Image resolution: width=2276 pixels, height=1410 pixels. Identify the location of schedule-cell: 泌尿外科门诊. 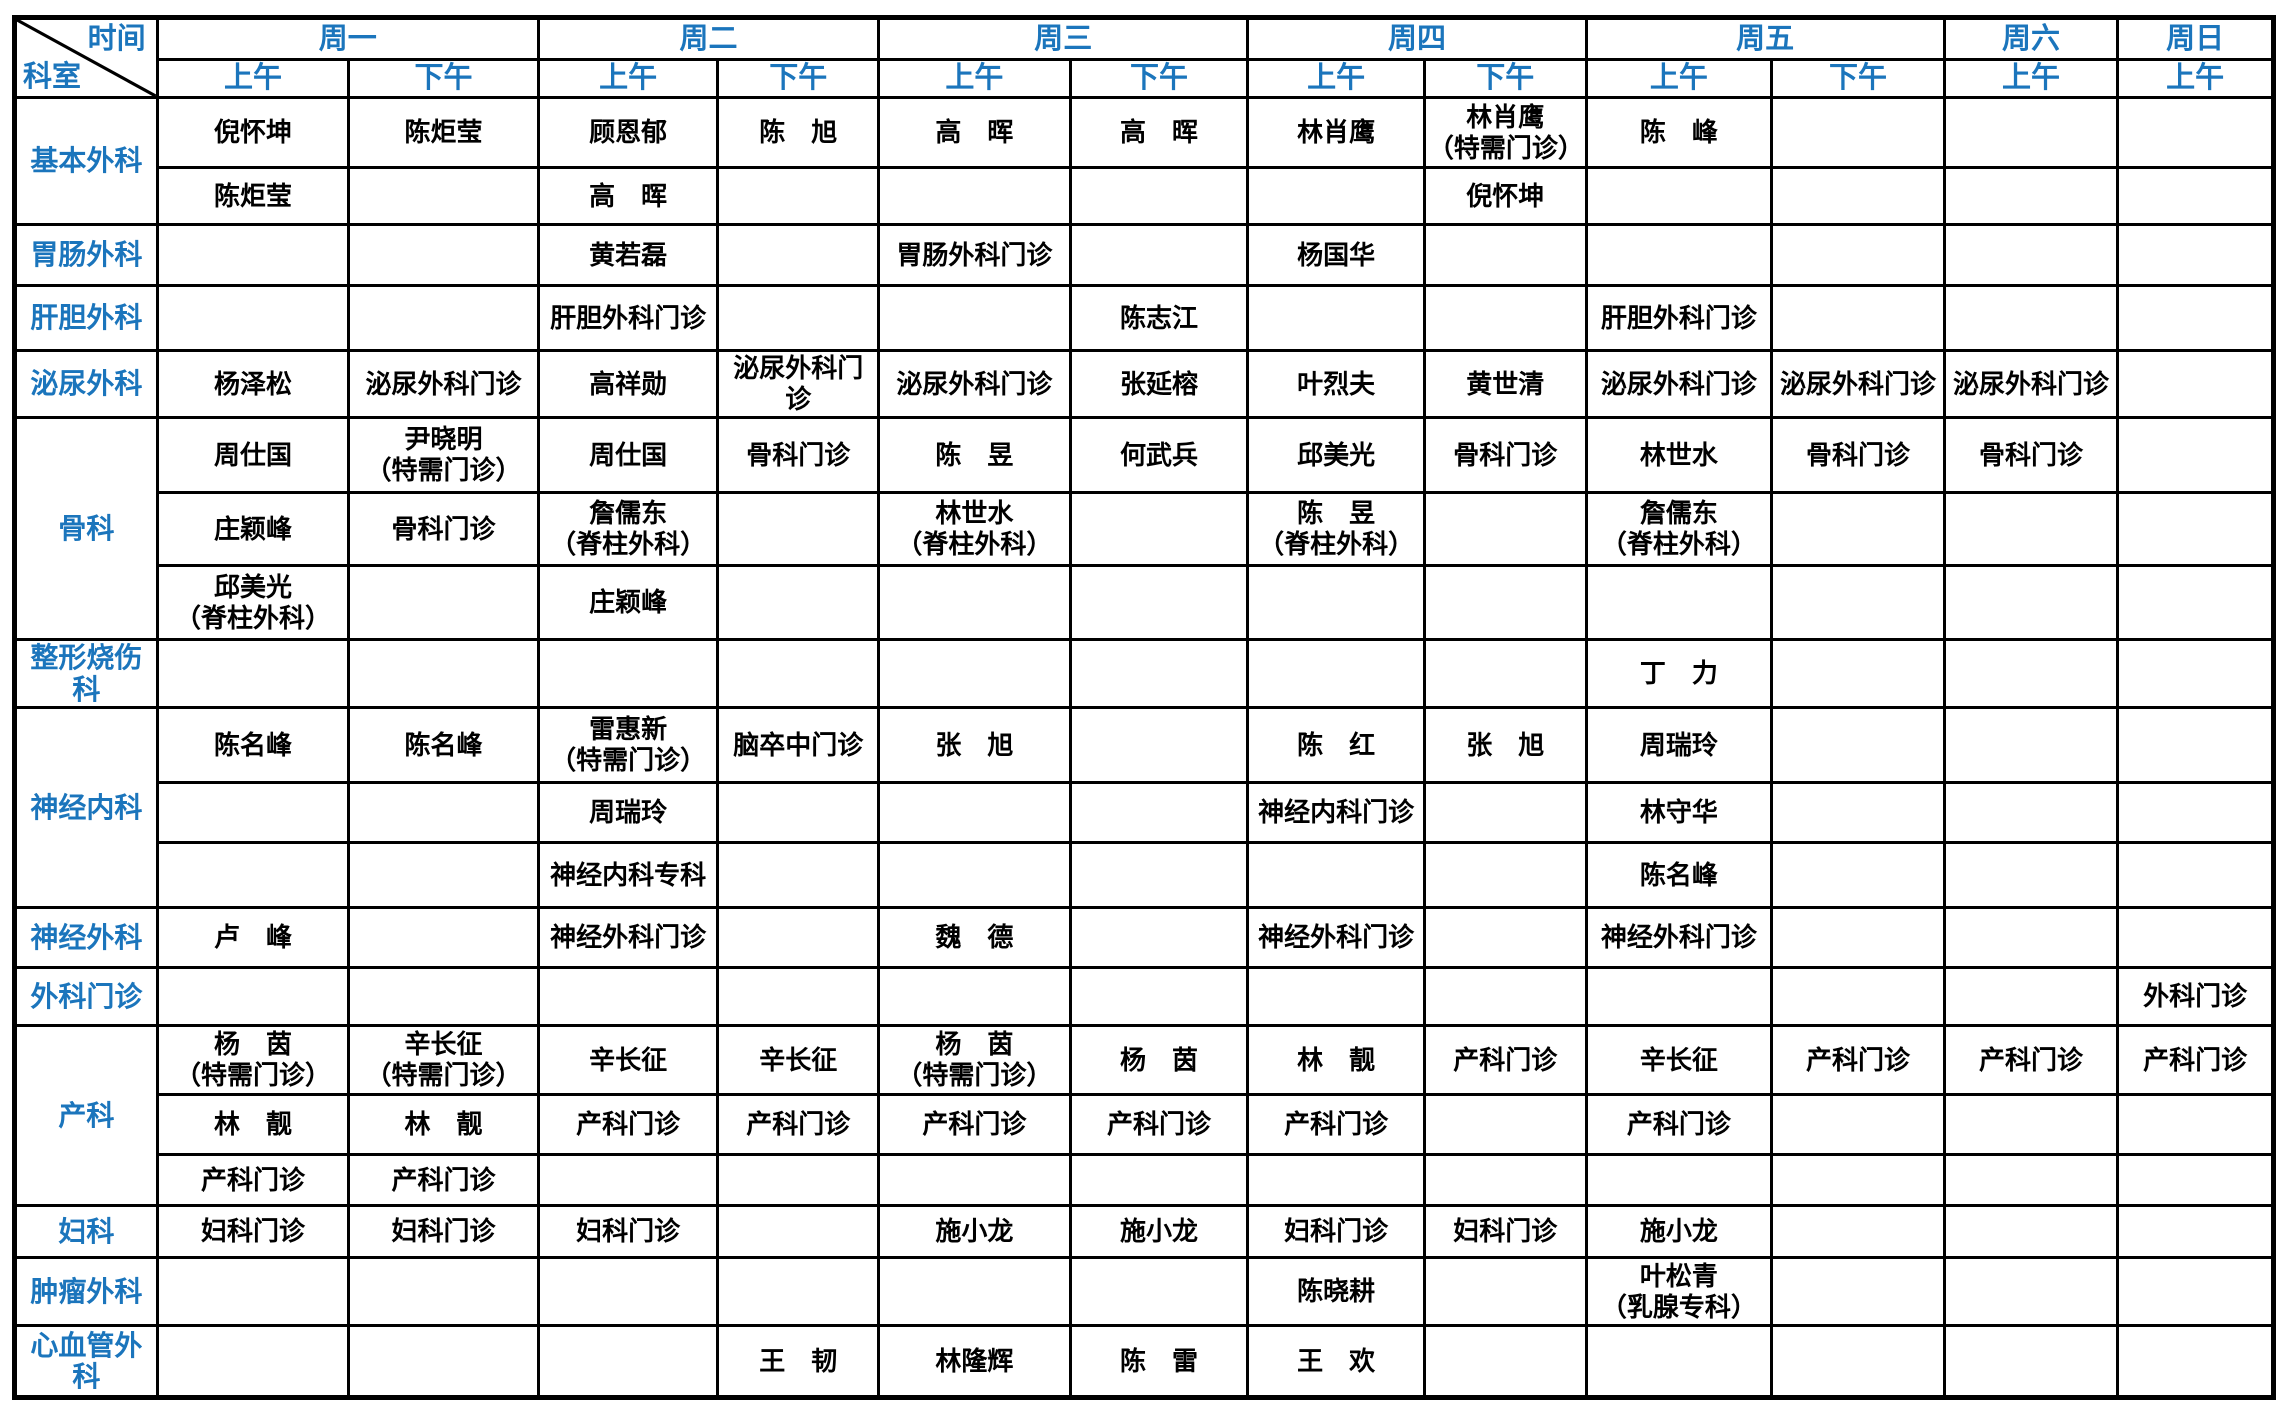
(1858, 384).